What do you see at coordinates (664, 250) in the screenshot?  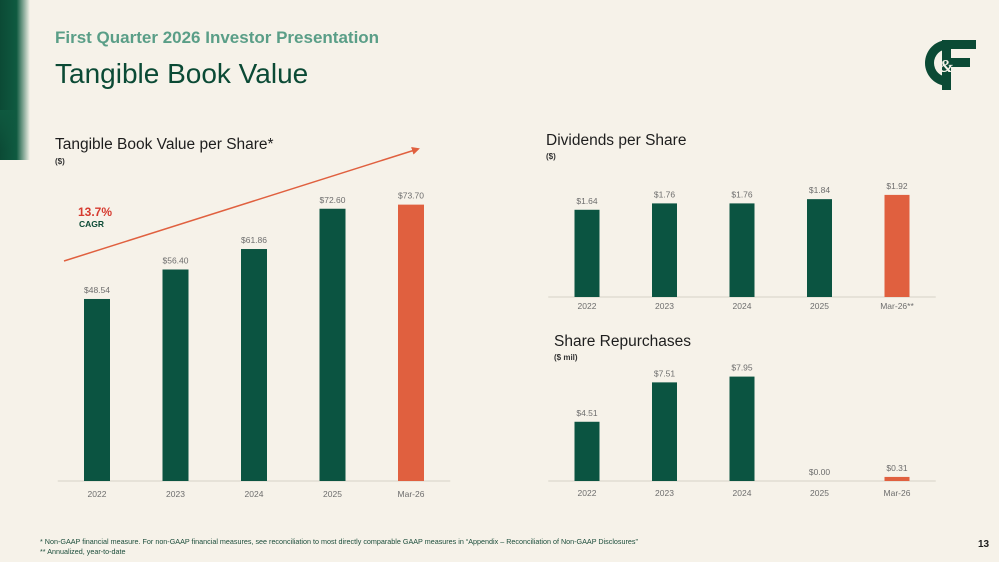 I see `dividends-bar-2023` at bounding box center [664, 250].